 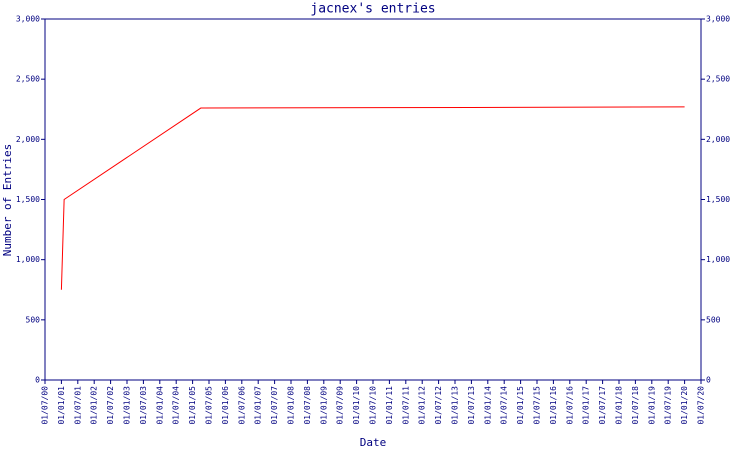 What do you see at coordinates (635, 405) in the screenshot?
I see `x-tick-label: 01/07/18` at bounding box center [635, 405].